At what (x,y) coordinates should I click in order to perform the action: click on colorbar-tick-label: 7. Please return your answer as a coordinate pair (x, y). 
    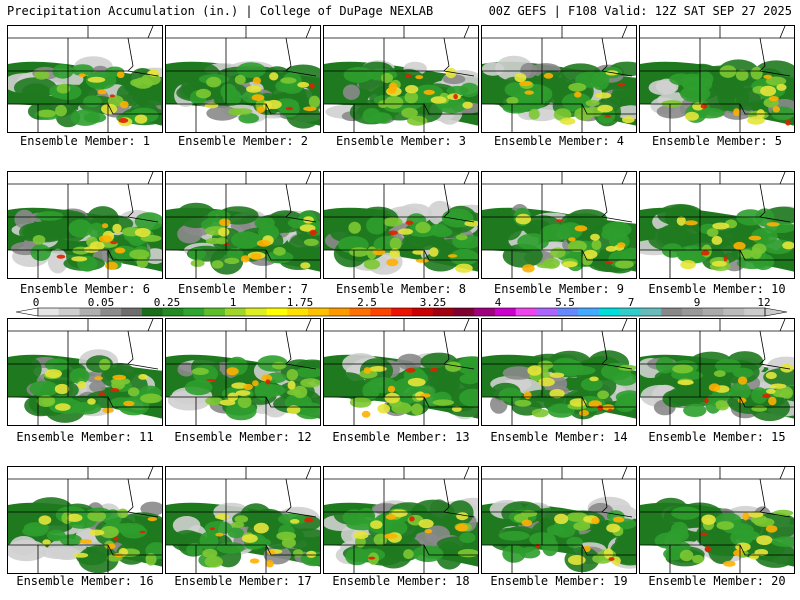
    Looking at the image, I should click on (631, 302).